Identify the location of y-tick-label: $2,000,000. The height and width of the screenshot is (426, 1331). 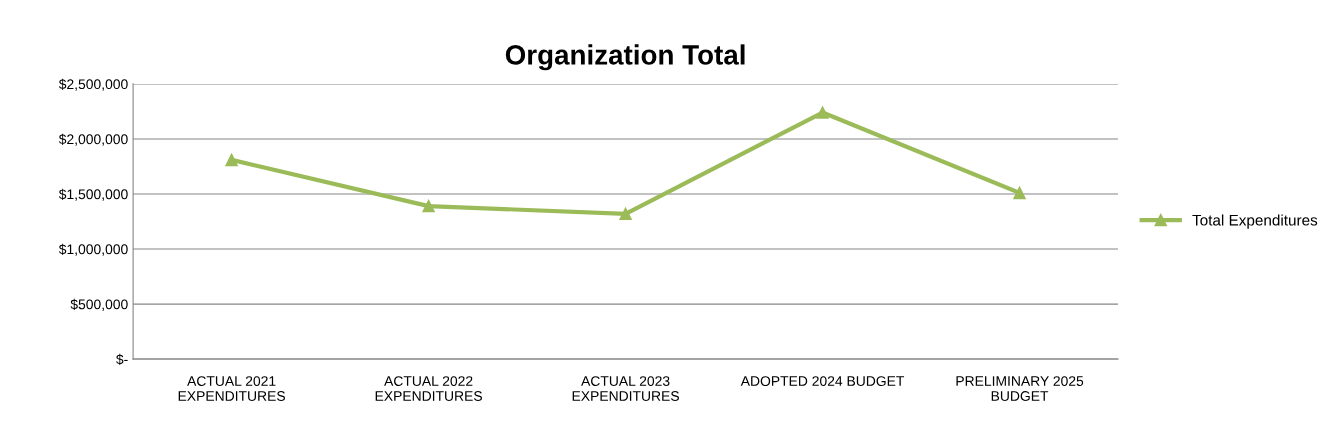
(93, 139).